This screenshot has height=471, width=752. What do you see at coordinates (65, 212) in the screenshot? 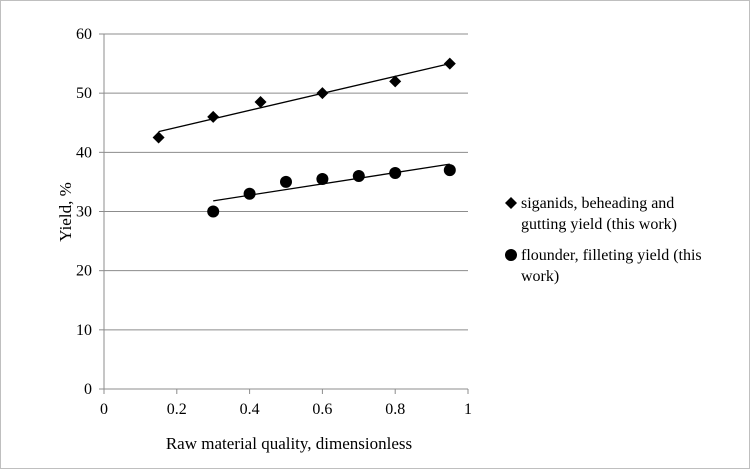
I see `y-axis-title: Yield, %` at bounding box center [65, 212].